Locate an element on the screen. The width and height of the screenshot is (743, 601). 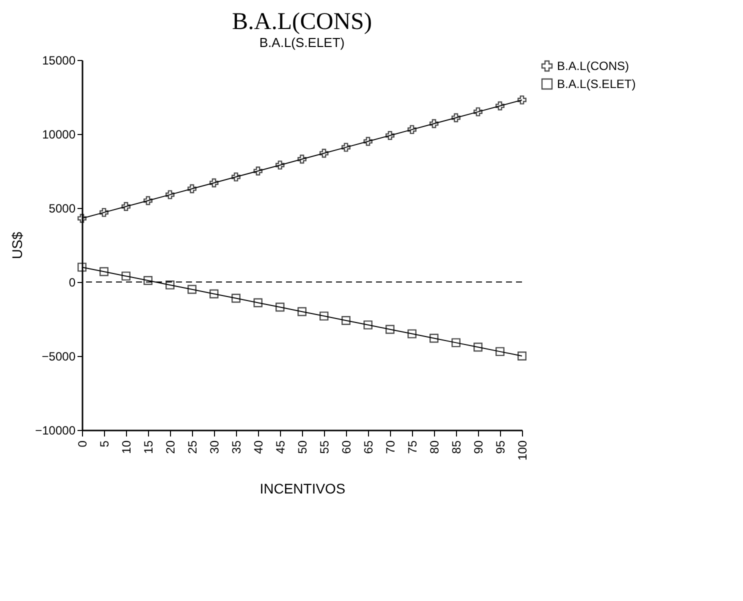
y-tick-label: 5000 is located at coordinates (62, 209).